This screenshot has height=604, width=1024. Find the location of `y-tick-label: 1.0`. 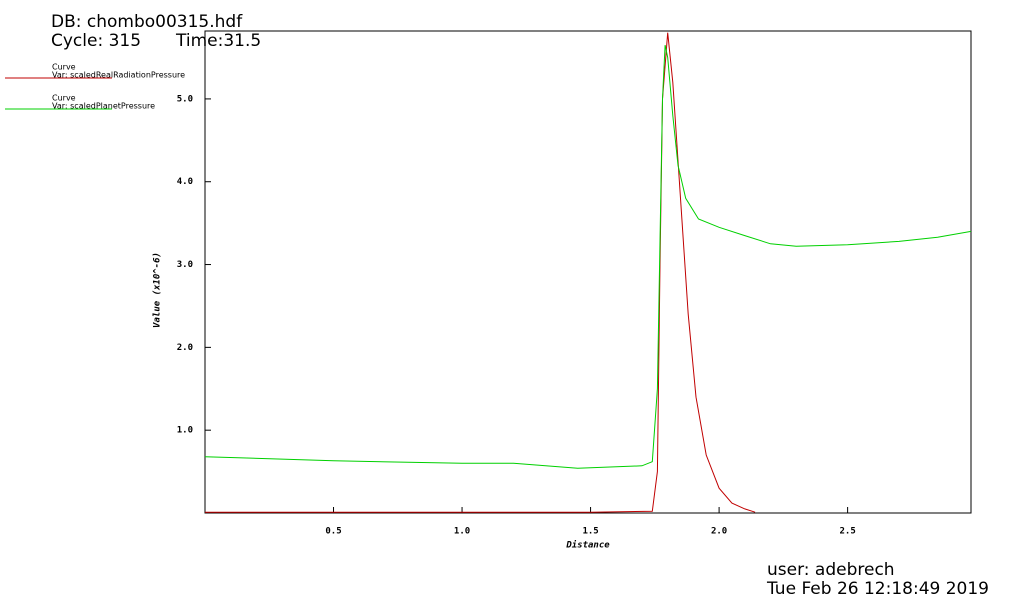

y-tick-label: 1.0 is located at coordinates (185, 431).